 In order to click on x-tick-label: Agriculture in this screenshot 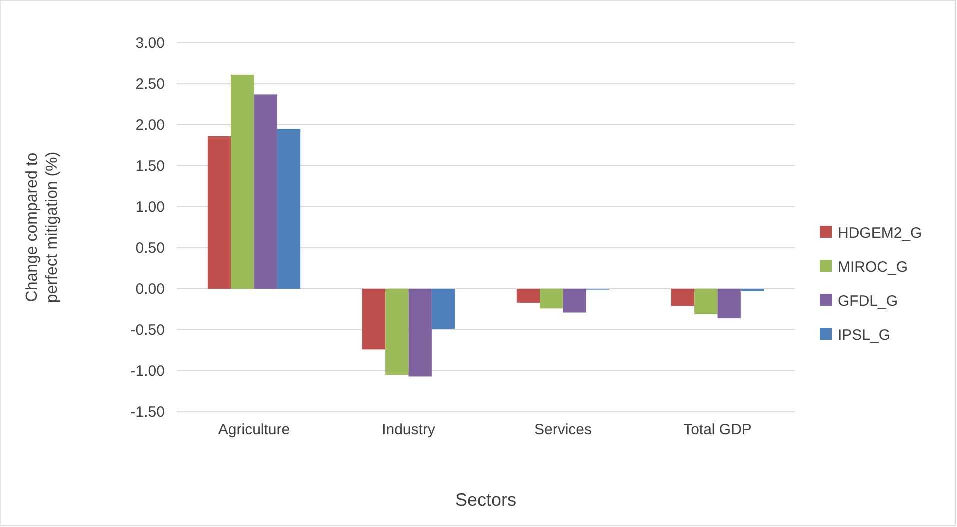, I will do `click(254, 430)`.